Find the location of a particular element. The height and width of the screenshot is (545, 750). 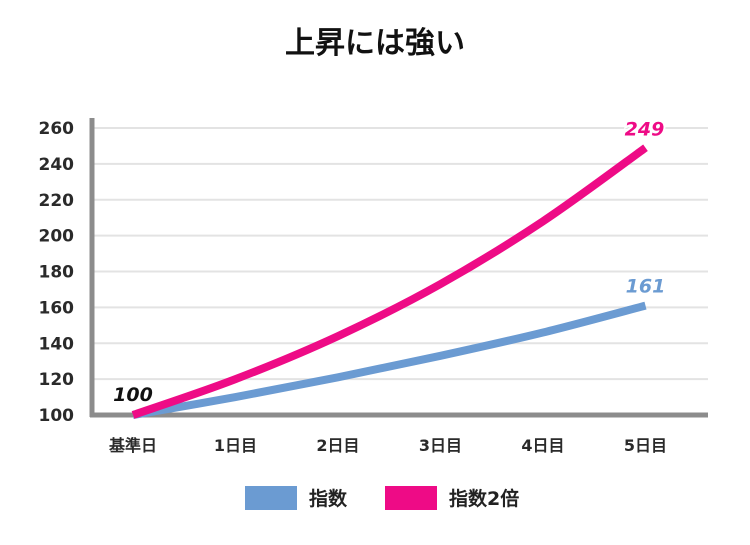

chart-title: 上昇には強い is located at coordinates (375, 43).